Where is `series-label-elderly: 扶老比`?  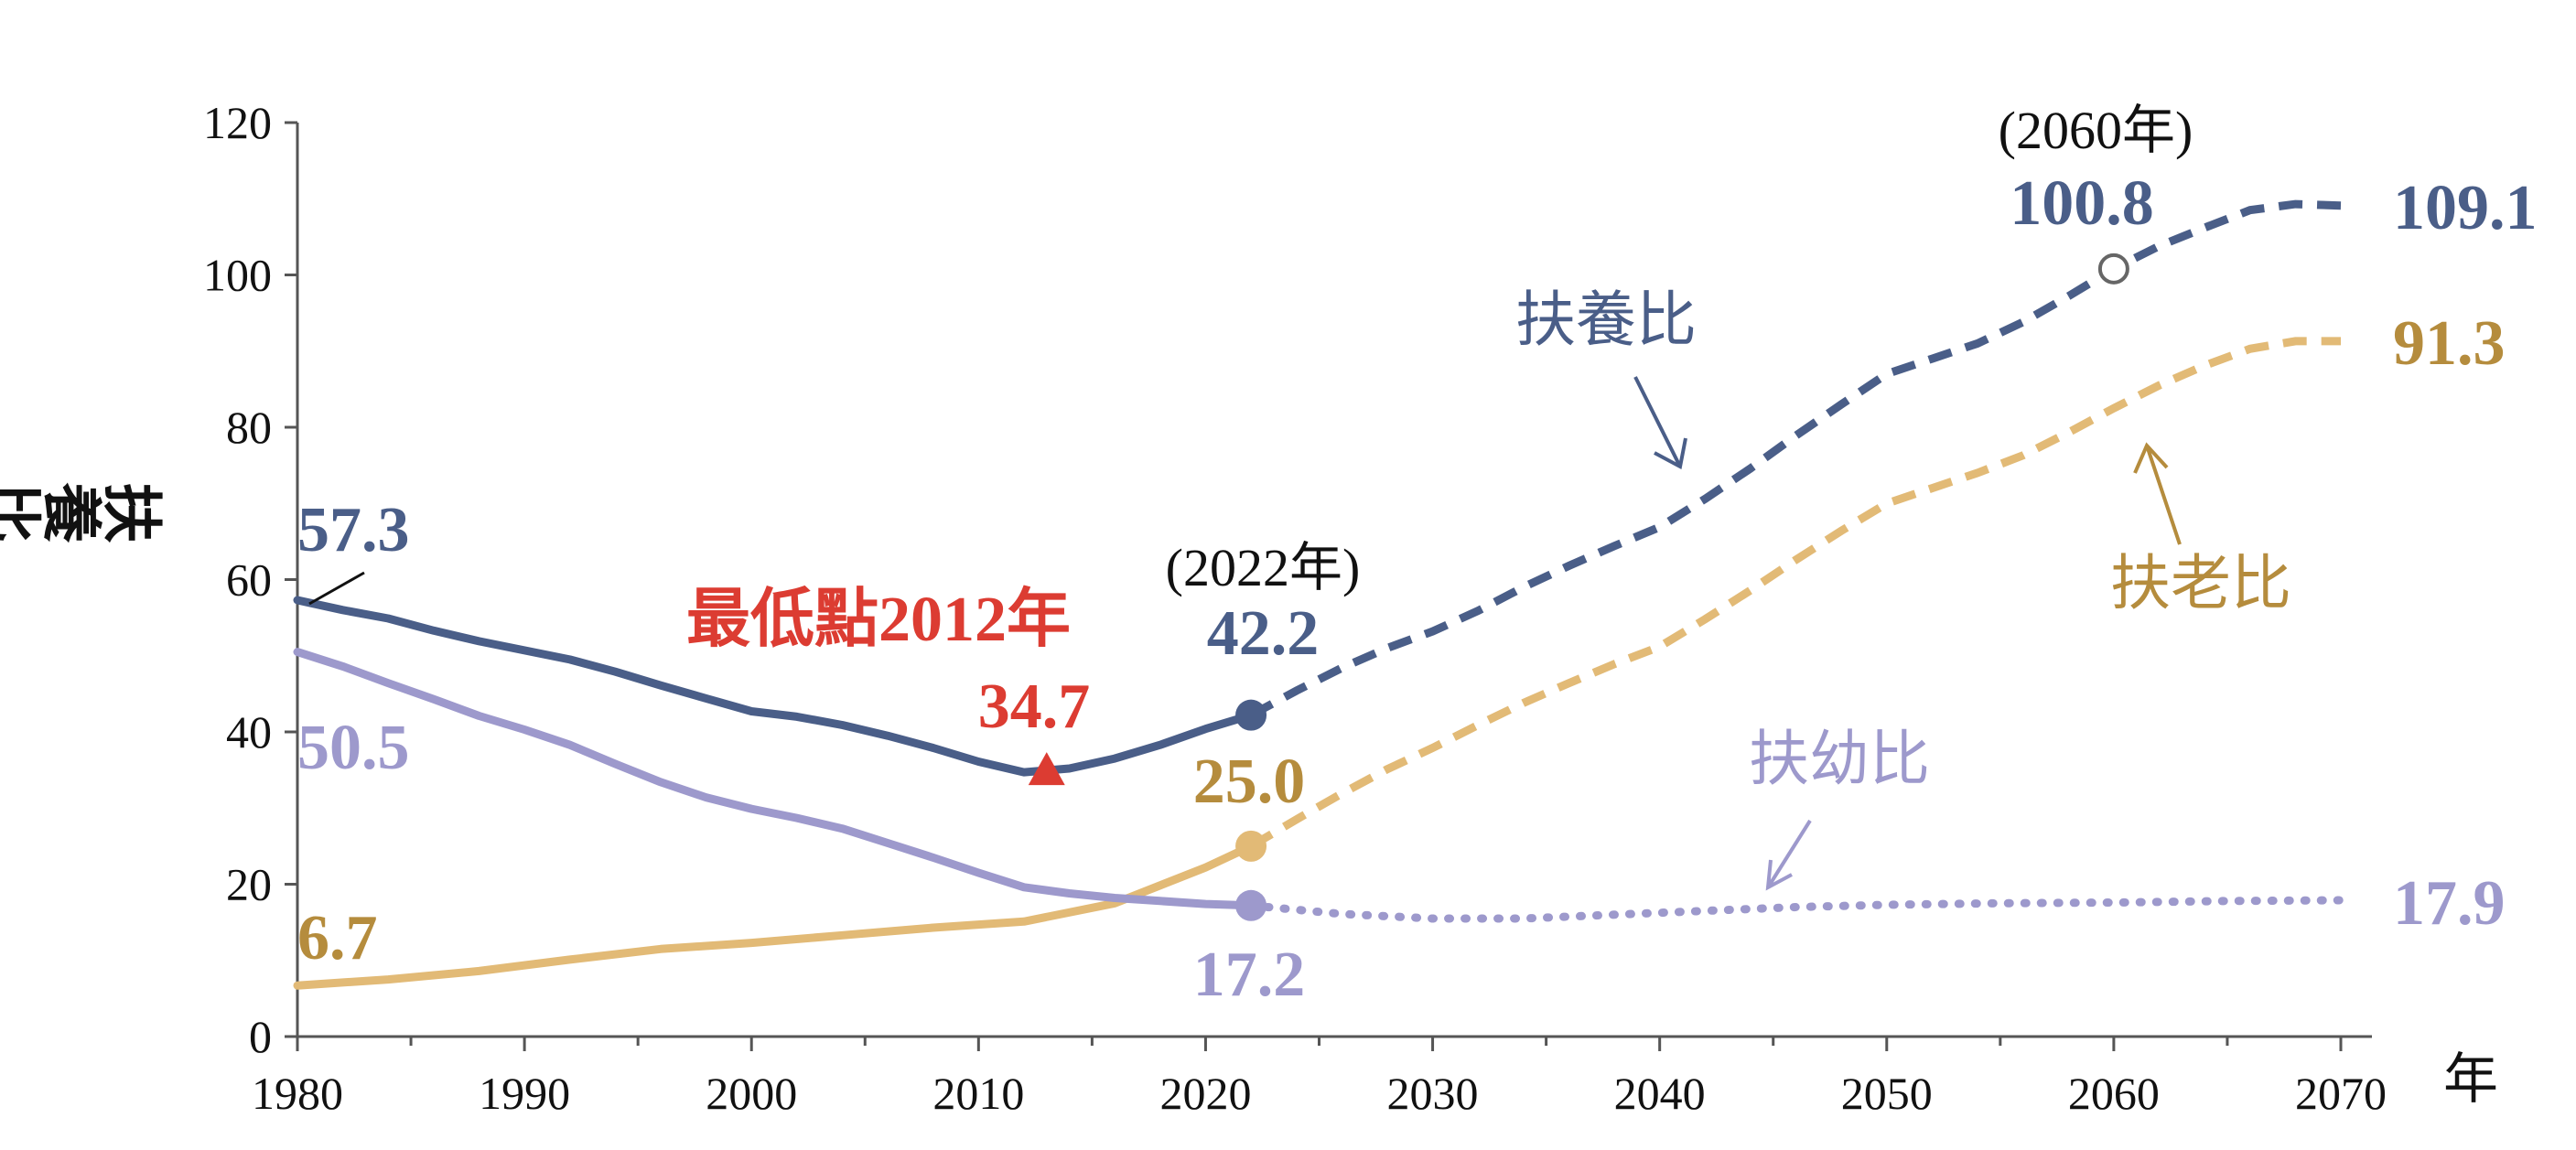 series-label-elderly: 扶老比 is located at coordinates (2200, 583).